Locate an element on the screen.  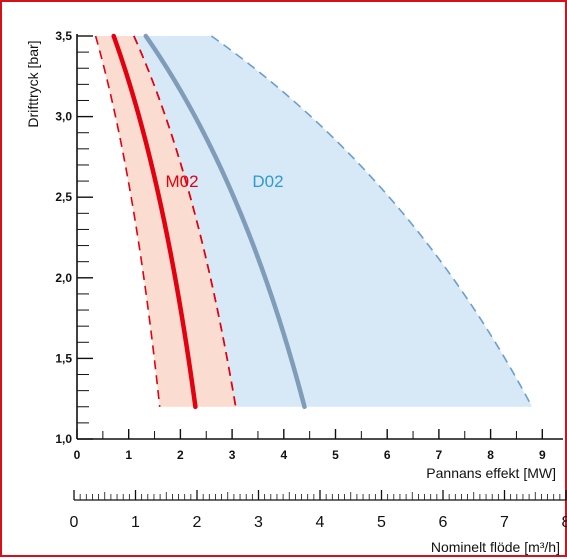
x-tick-label-power: 9 is located at coordinates (542, 455).